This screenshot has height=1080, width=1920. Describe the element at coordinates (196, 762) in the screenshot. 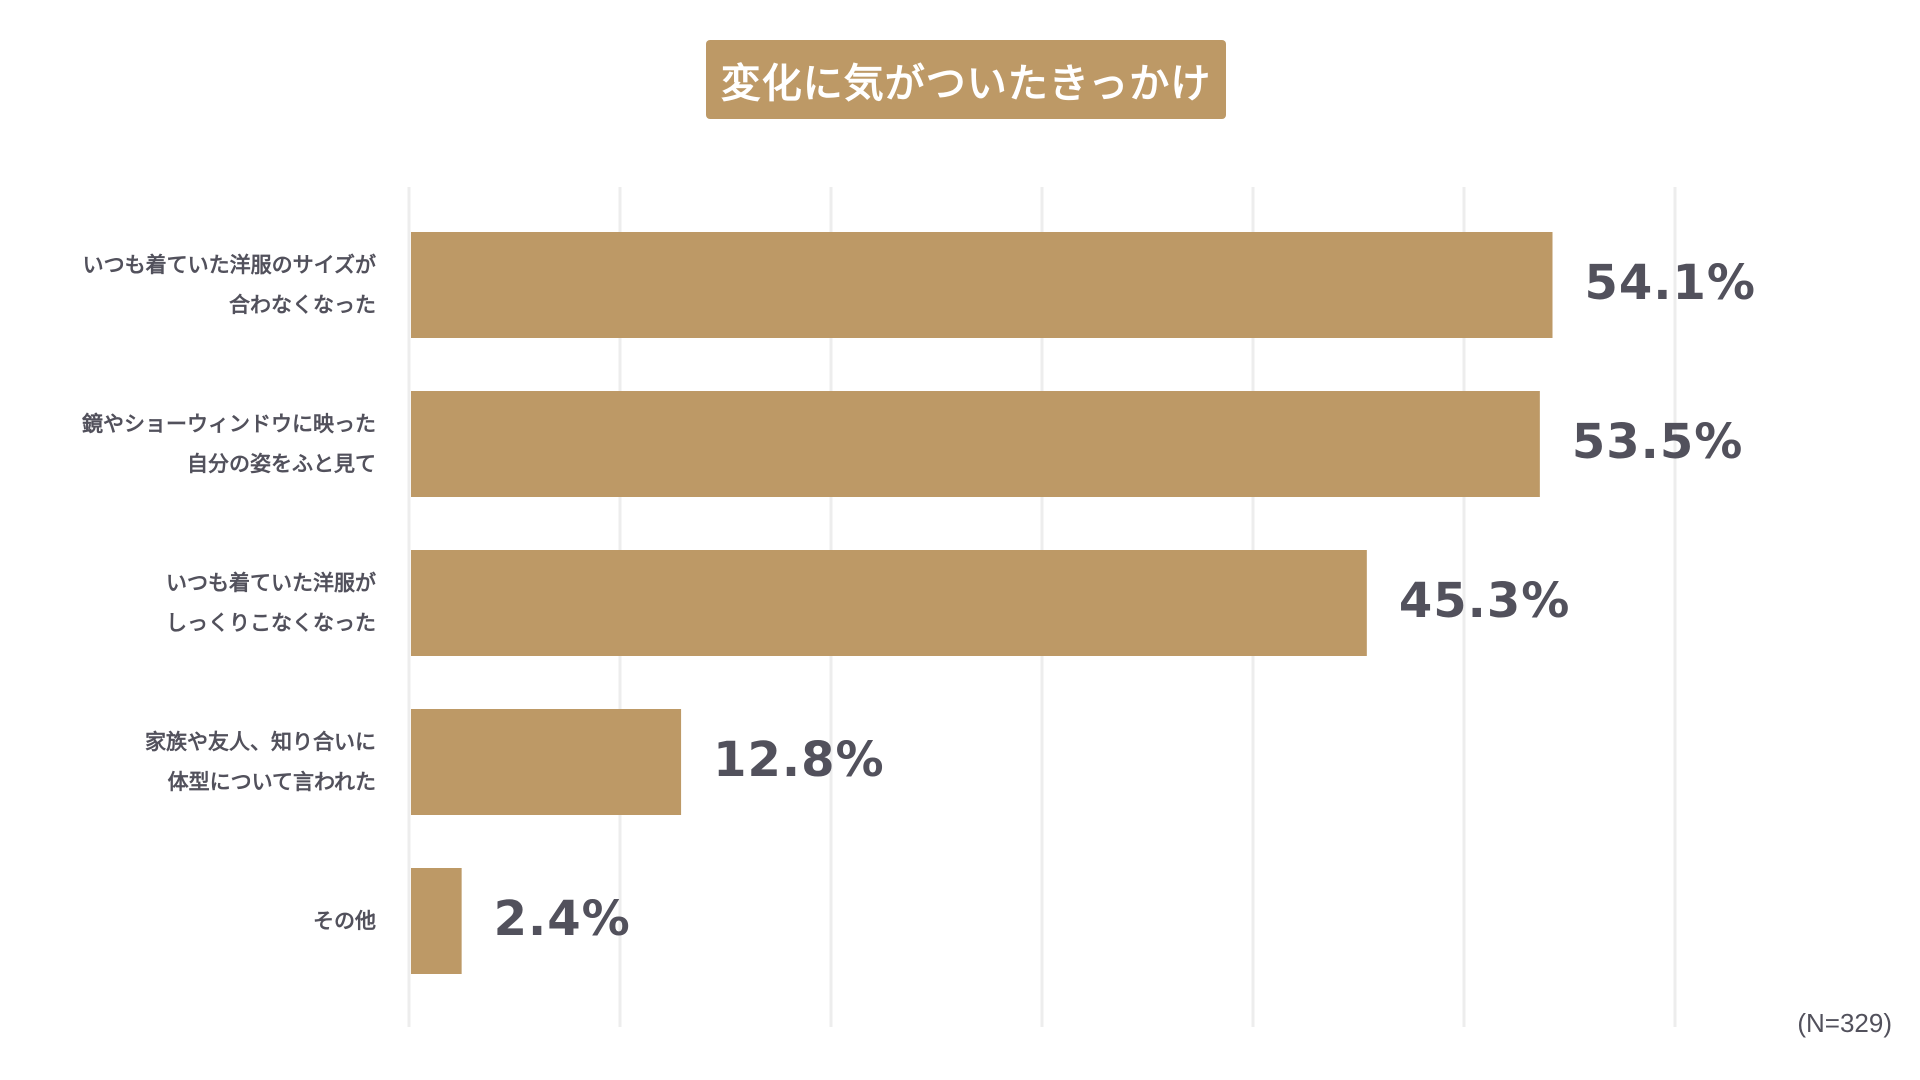

I see `category-label: 家族や友人、知り合いに体型について言われた` at that location.